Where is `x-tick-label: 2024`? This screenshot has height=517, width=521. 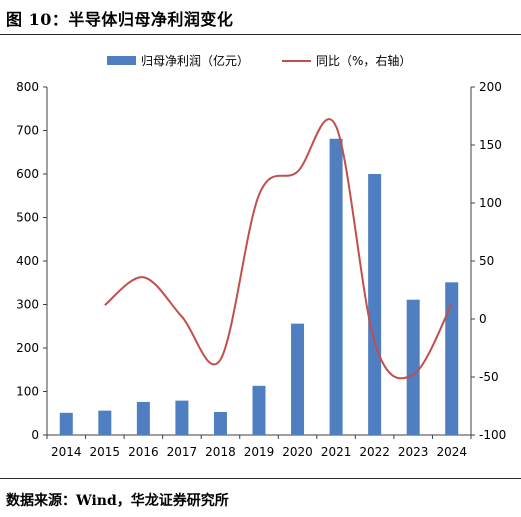 x-tick-label: 2024 is located at coordinates (451, 452).